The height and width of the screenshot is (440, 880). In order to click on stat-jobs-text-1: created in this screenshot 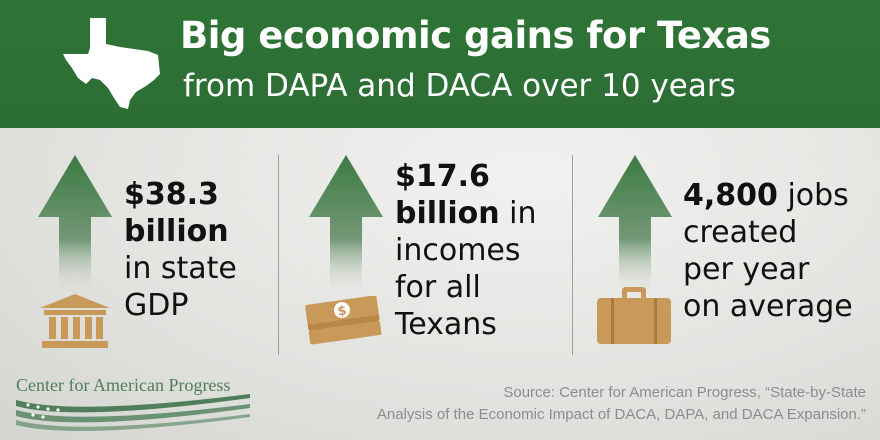, I will do `click(740, 232)`.